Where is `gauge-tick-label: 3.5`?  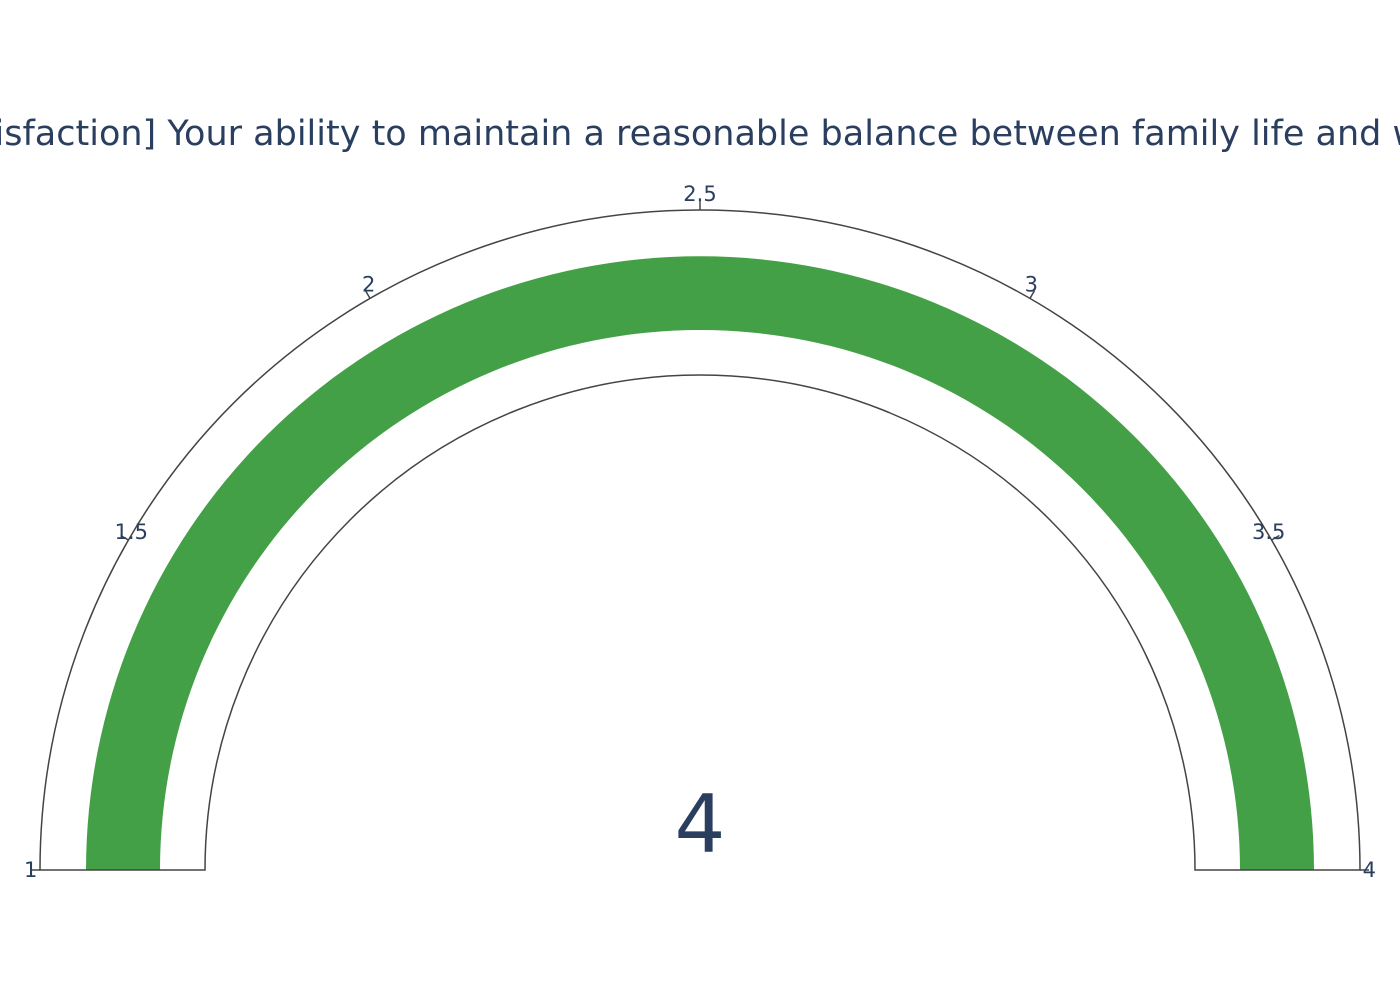
gauge-tick-label: 3.5 is located at coordinates (1268, 532).